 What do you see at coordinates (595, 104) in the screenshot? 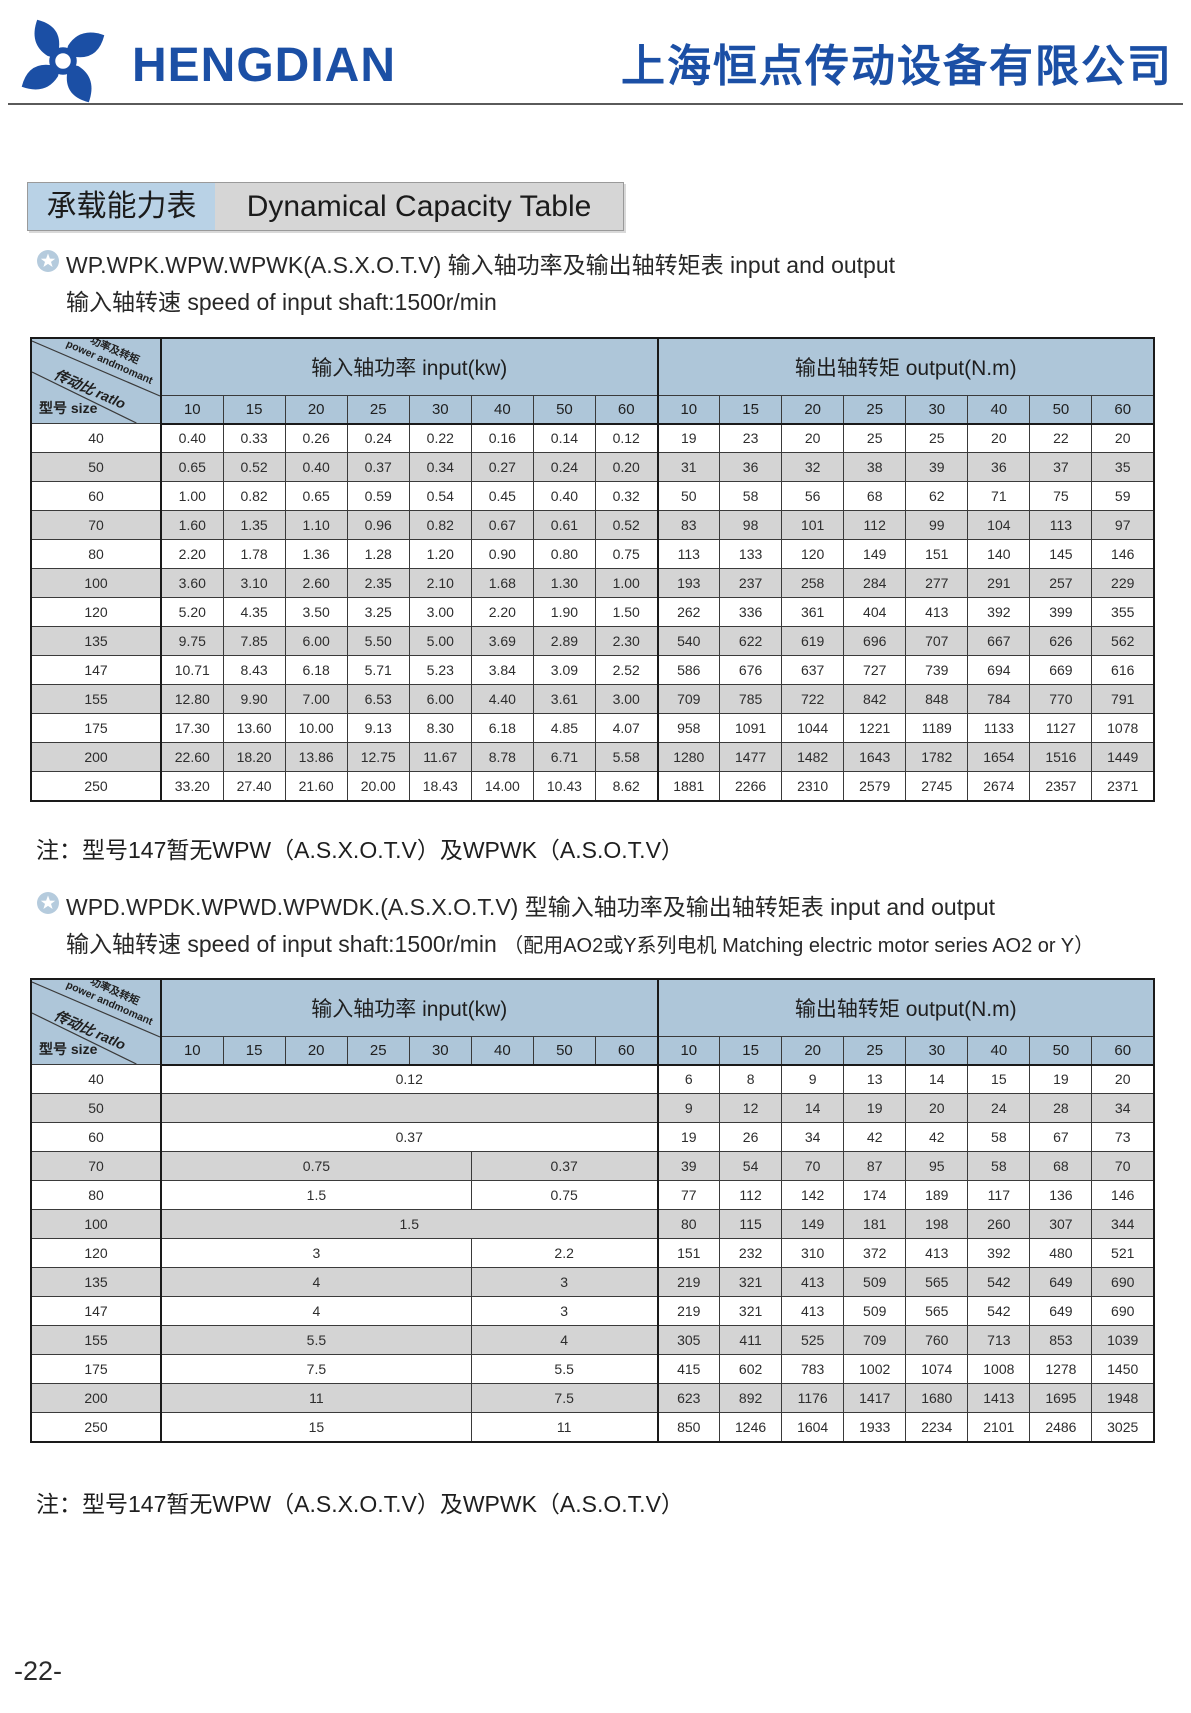
I see `header-divider` at bounding box center [595, 104].